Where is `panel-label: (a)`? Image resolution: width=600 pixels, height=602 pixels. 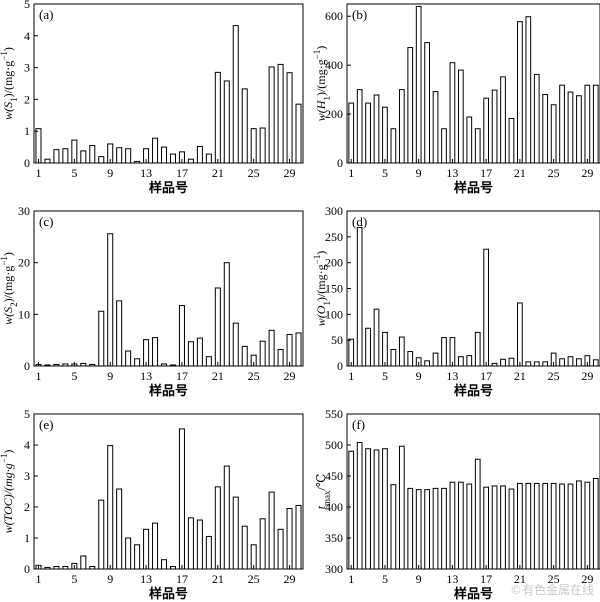
panel-label: (a) is located at coordinates (46, 14).